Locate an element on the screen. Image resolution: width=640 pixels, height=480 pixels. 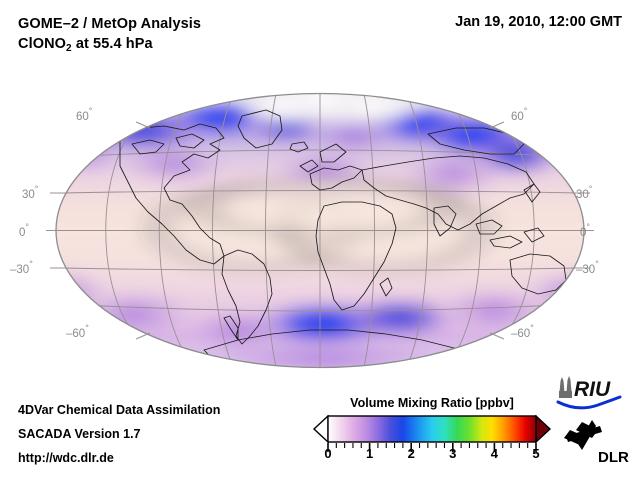
colorbar-bar is located at coordinates (432, 429).